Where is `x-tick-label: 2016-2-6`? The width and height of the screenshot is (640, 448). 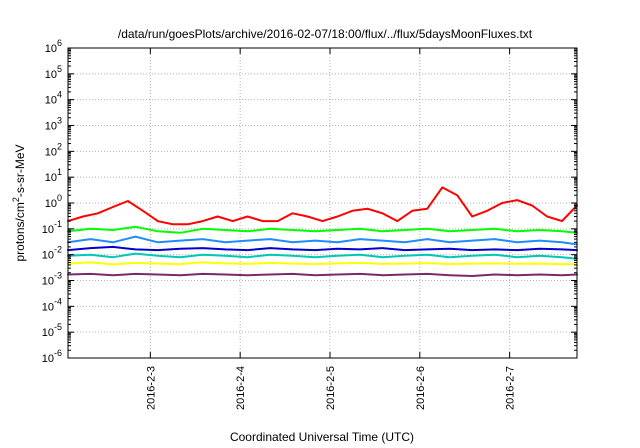
x-tick-label: 2016-2-6 is located at coordinates (421, 388).